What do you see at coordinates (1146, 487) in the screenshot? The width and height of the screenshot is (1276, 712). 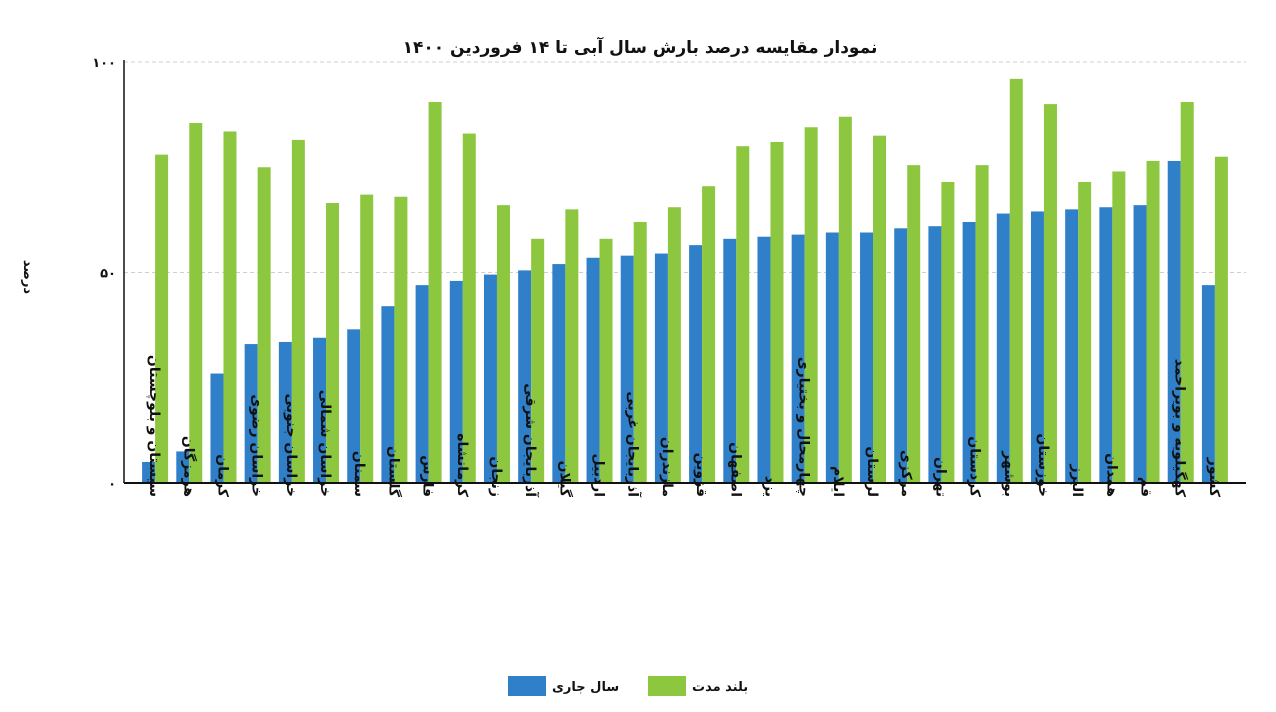 I see `category-label: قم` at bounding box center [1146, 487].